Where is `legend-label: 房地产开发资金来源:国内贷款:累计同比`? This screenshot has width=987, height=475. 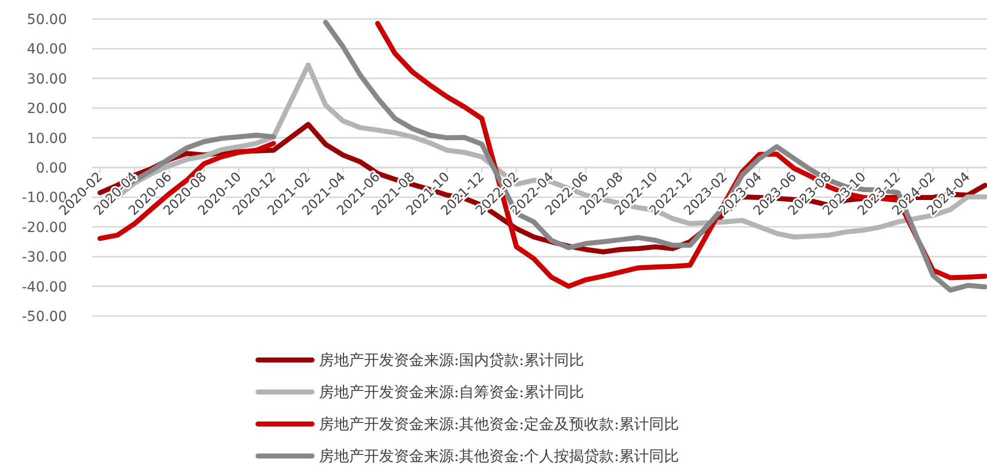
legend-label: 房地产开发资金来源:国内贷款:累计同比 is located at coordinates (451, 360).